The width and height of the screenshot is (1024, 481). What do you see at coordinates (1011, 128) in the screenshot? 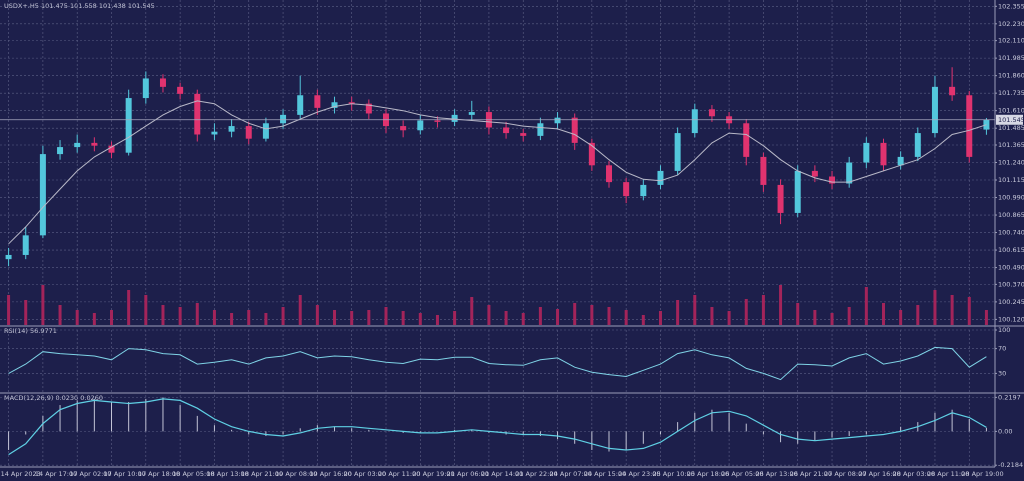
I see `y-tick-label: 101.485` at bounding box center [1011, 128].